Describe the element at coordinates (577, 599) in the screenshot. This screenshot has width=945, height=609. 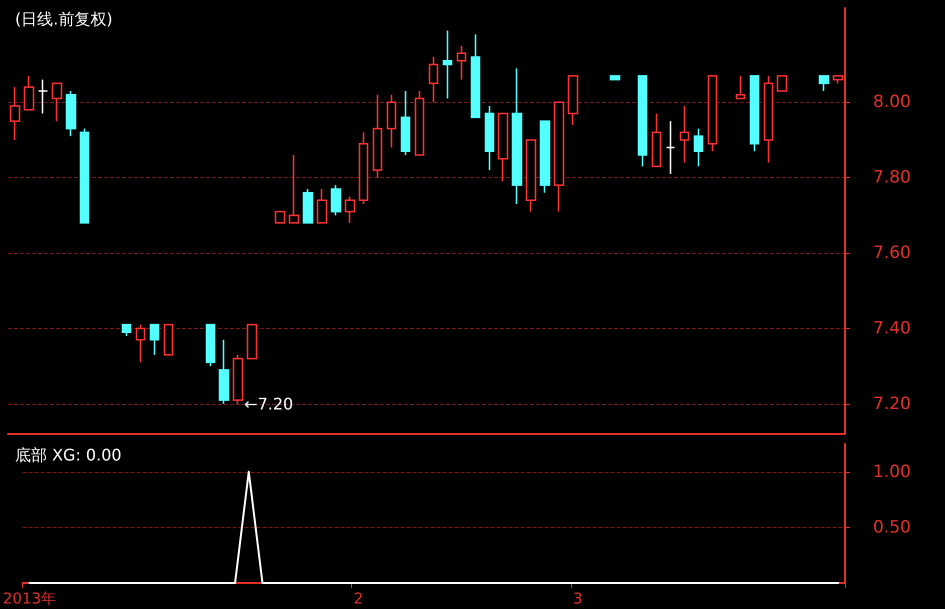
I see `x-tick-label: 3` at that location.